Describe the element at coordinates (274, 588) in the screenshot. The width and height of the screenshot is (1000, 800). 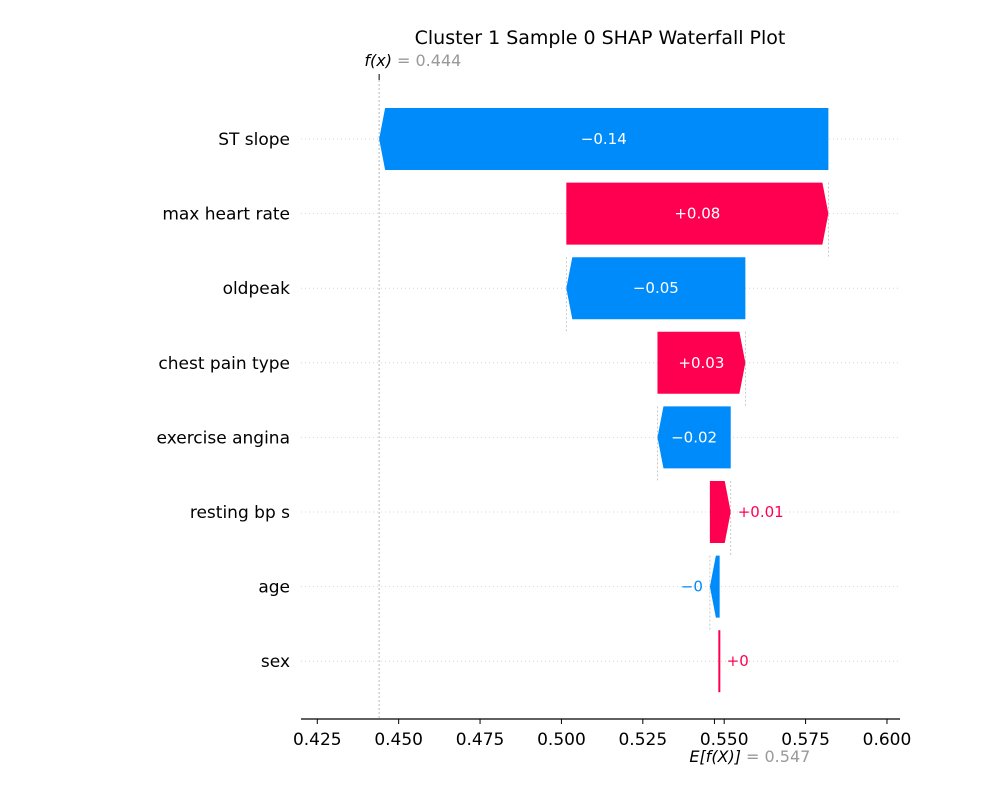
I see `feature-label: age` at that location.